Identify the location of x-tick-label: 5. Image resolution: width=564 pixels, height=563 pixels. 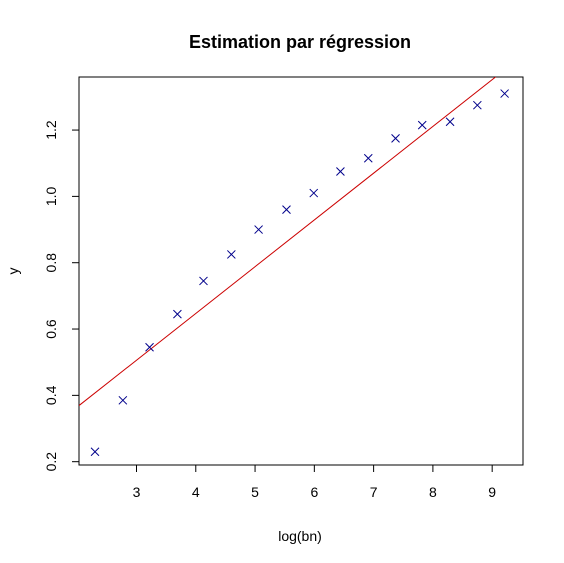
(255, 492).